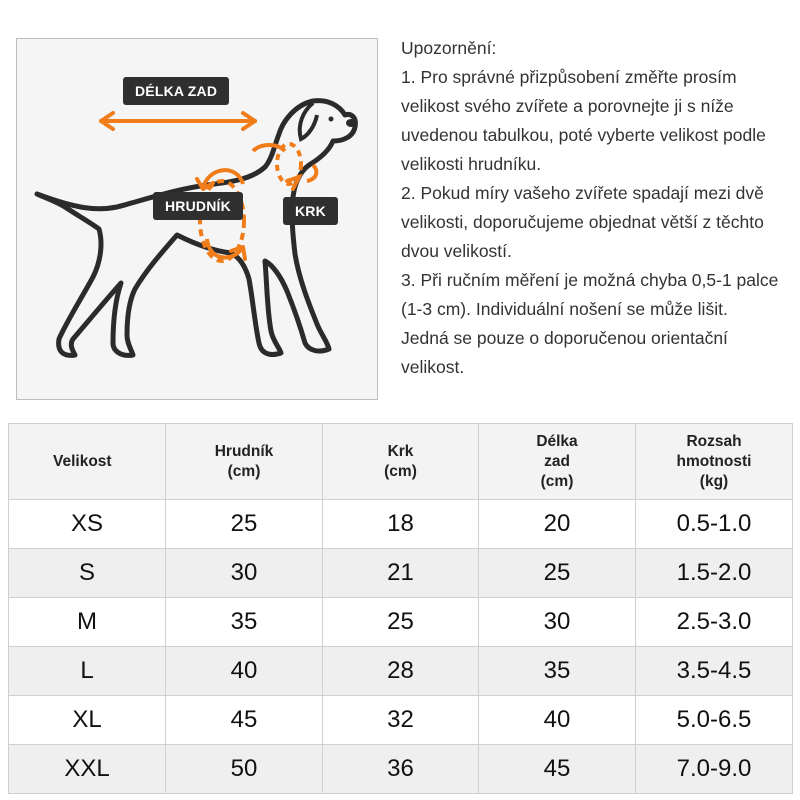 Image resolution: width=800 pixels, height=800 pixels. I want to click on header-back-length: Délka zad (cm), so click(557, 461).